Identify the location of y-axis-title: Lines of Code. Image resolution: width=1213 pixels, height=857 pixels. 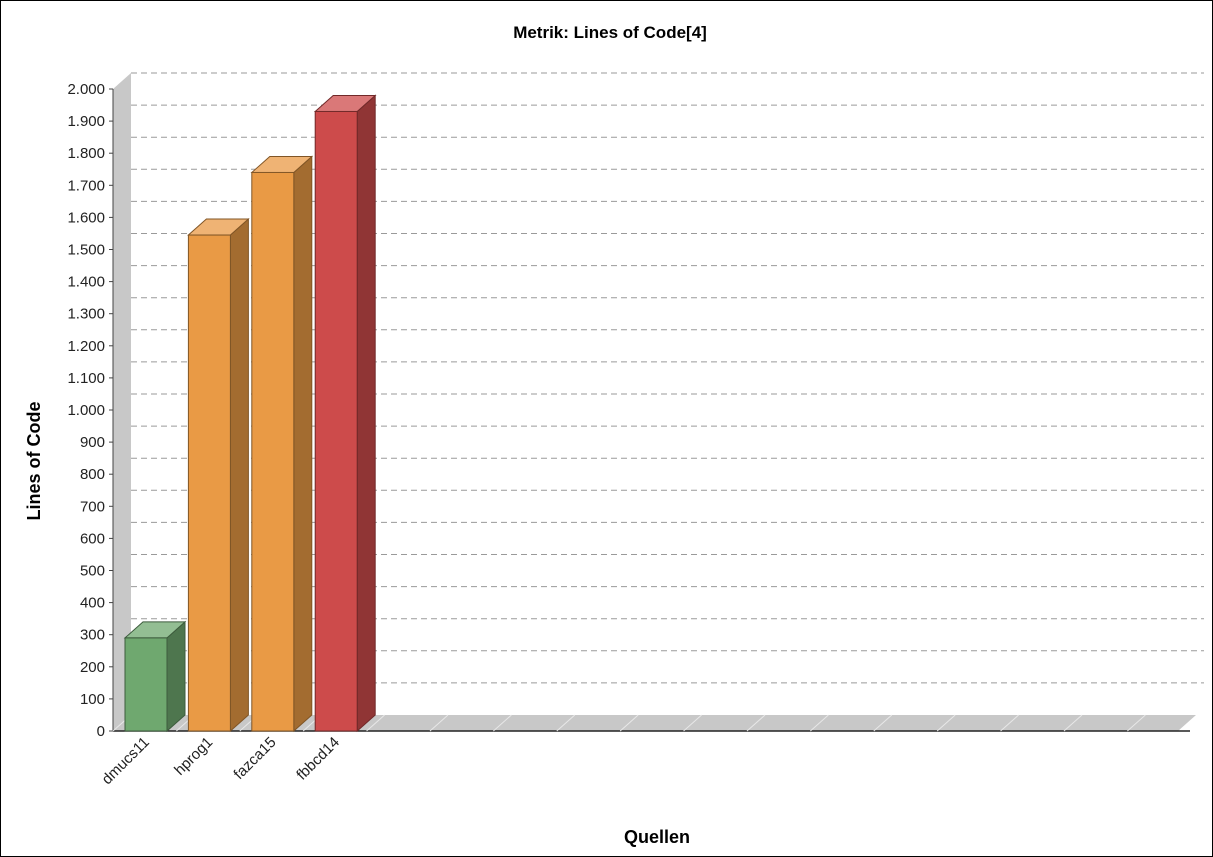
(34, 460).